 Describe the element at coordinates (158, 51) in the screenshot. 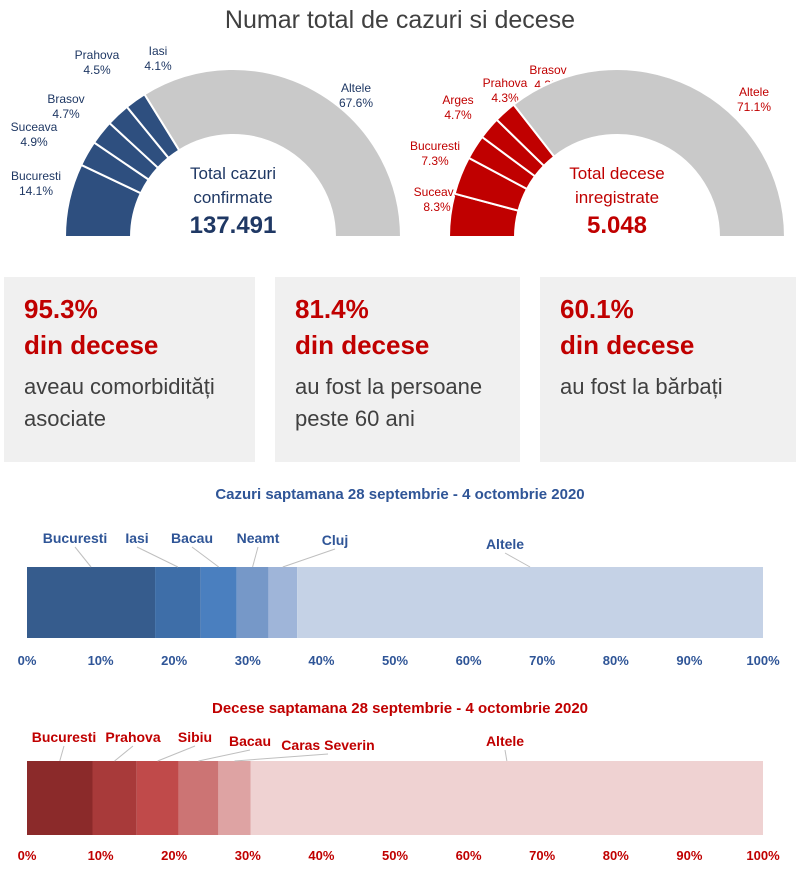

I see `slice-name-label: Iasi` at that location.